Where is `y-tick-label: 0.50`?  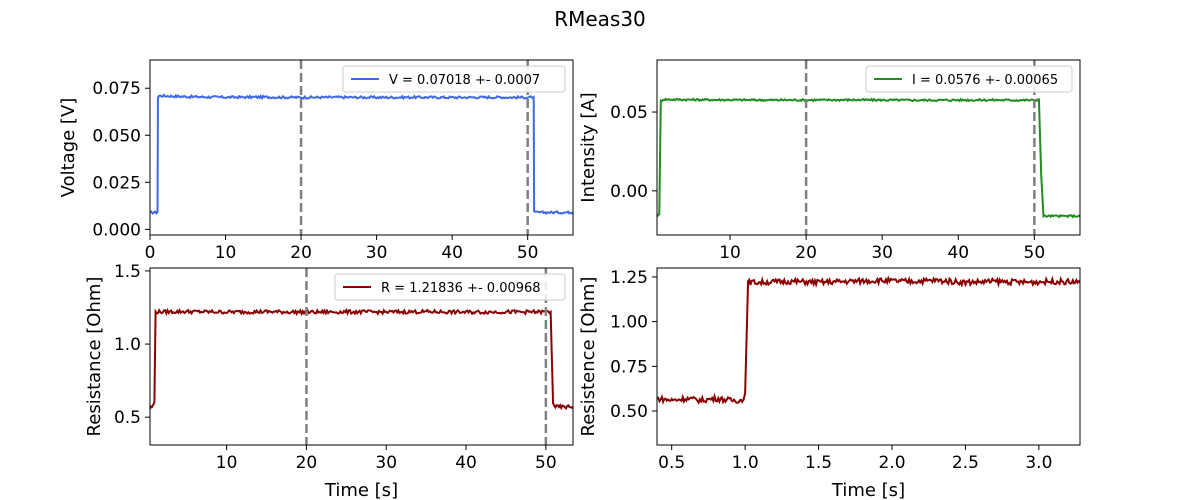 y-tick-label: 0.50 is located at coordinates (629, 412).